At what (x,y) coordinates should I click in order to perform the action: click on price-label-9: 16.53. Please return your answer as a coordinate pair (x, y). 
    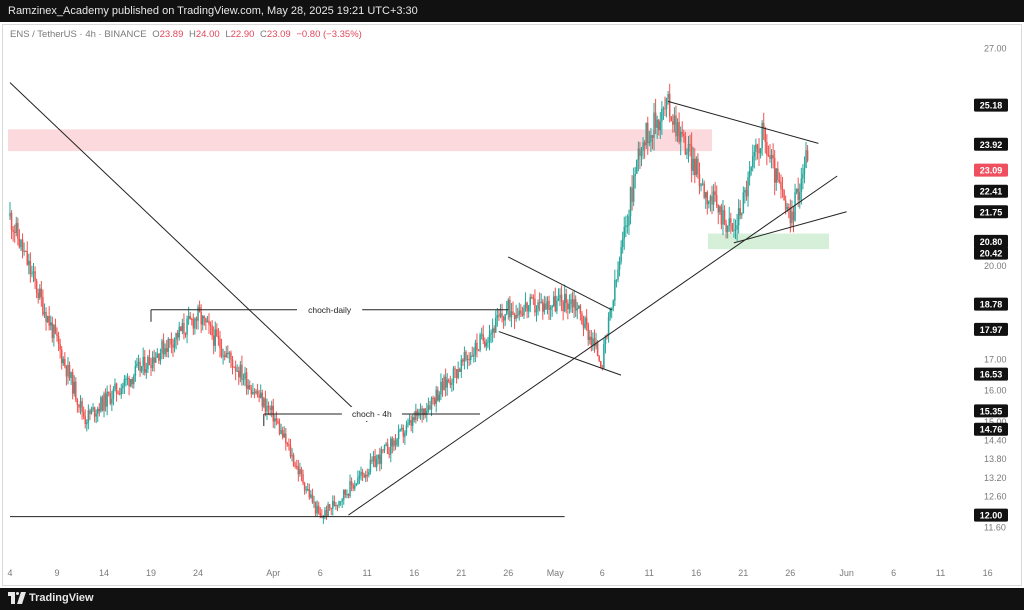
    Looking at the image, I should click on (991, 375).